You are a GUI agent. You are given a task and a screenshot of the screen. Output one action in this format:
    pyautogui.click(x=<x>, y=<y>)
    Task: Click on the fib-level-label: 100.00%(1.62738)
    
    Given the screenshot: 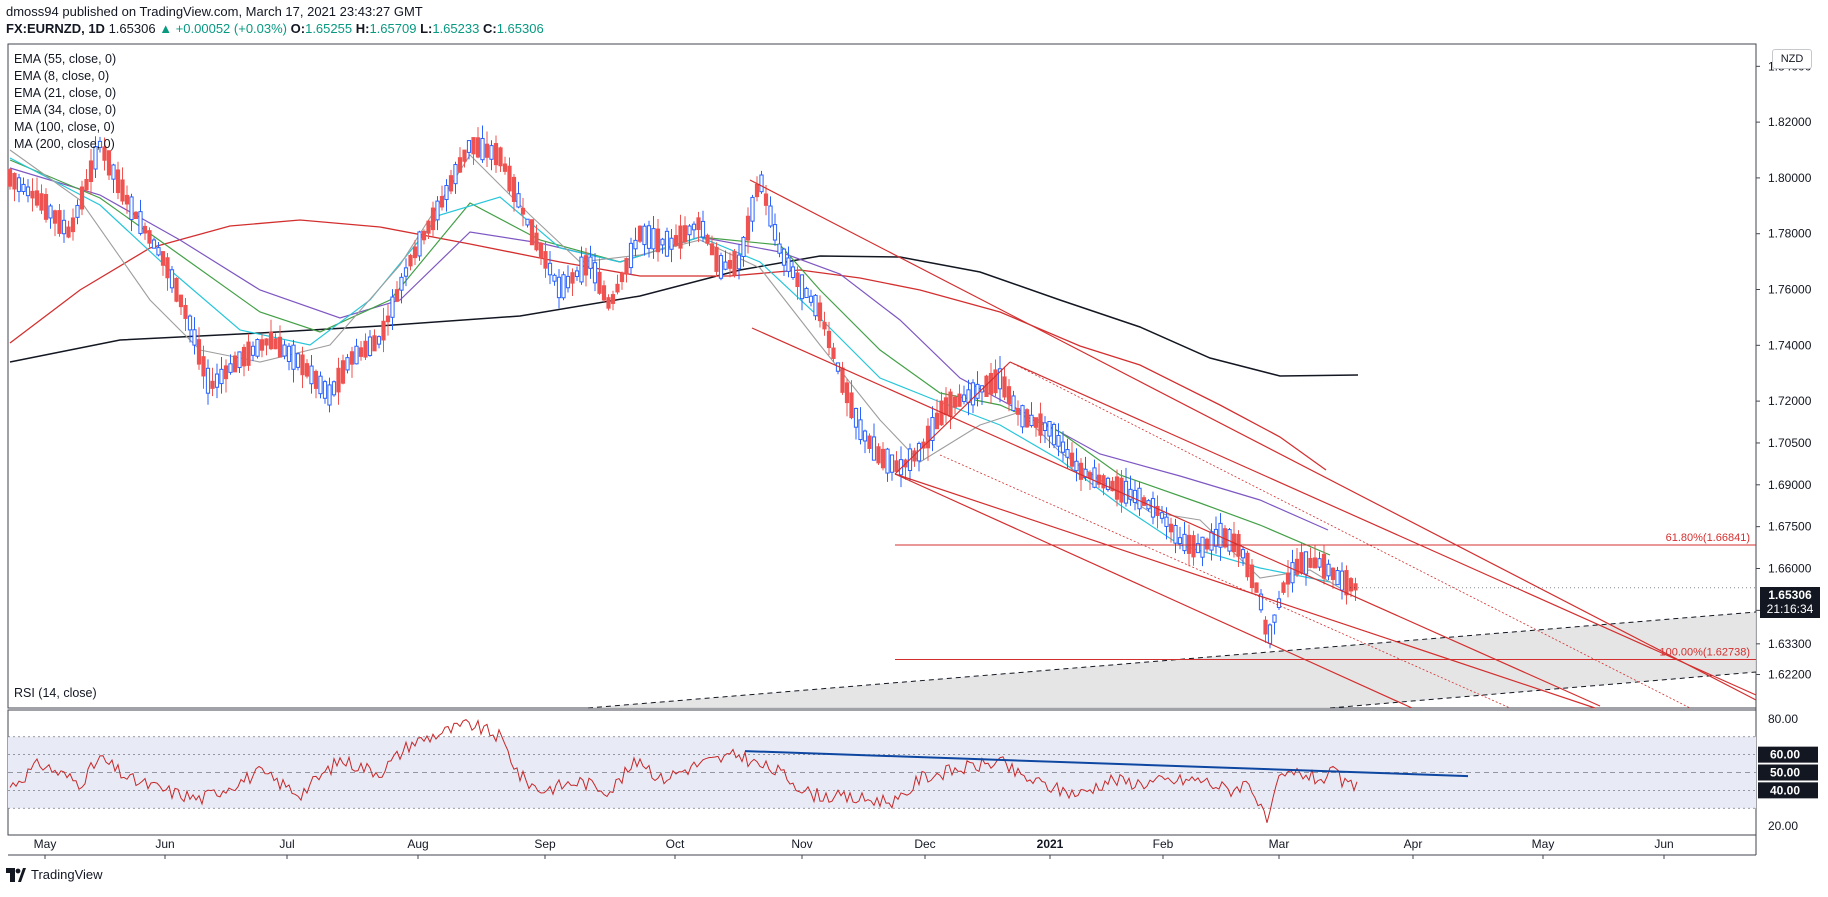 What is the action you would take?
    pyautogui.click(x=1704, y=653)
    